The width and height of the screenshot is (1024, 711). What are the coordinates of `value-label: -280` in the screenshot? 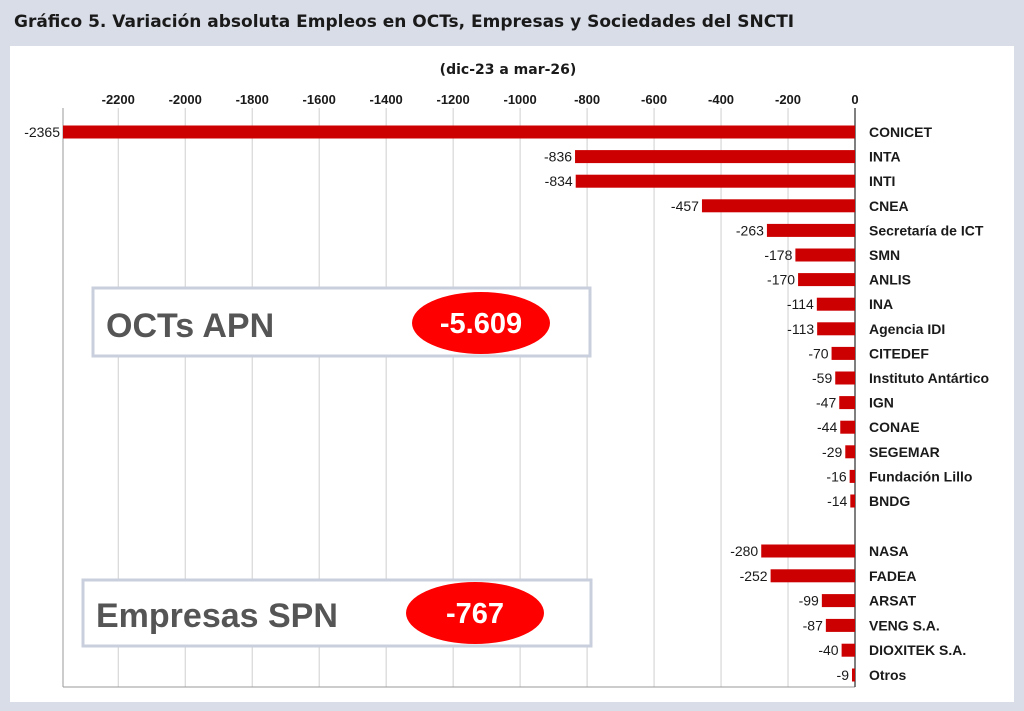 It's located at (744, 551).